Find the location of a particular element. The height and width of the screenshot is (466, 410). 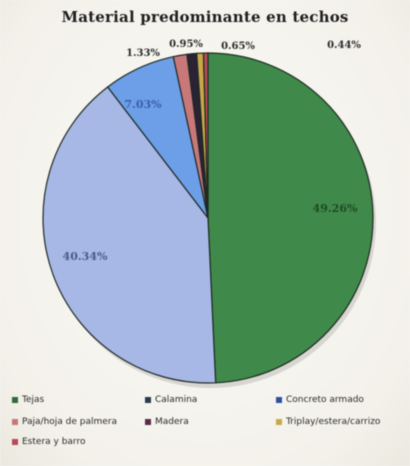

legend-label: Tejas is located at coordinates (33, 400).